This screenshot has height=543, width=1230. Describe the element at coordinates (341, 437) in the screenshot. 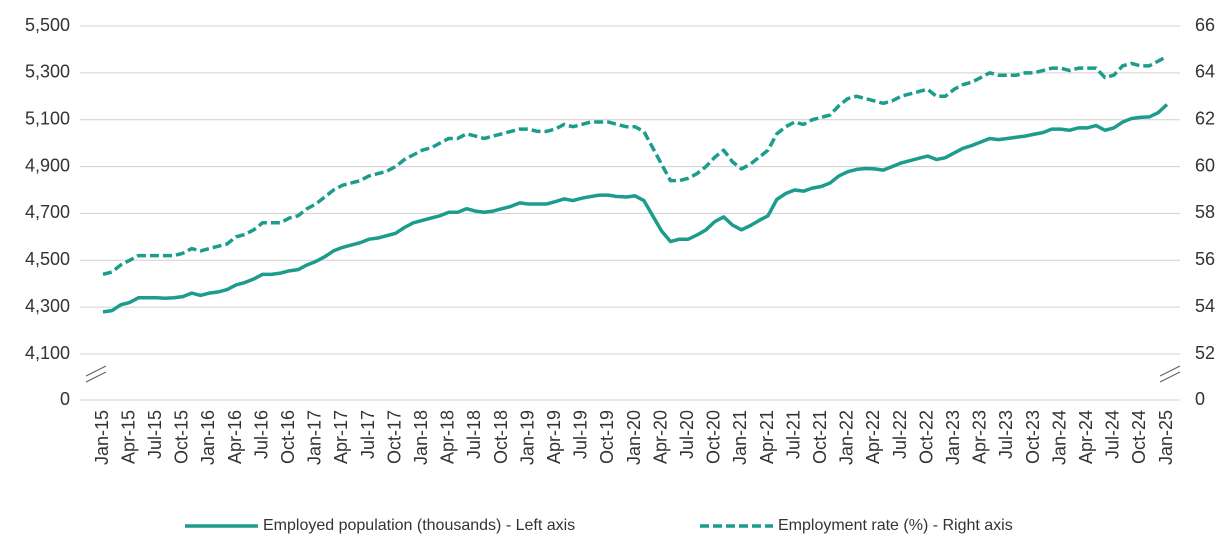

I see `x-tick-label: Apr-17` at that location.